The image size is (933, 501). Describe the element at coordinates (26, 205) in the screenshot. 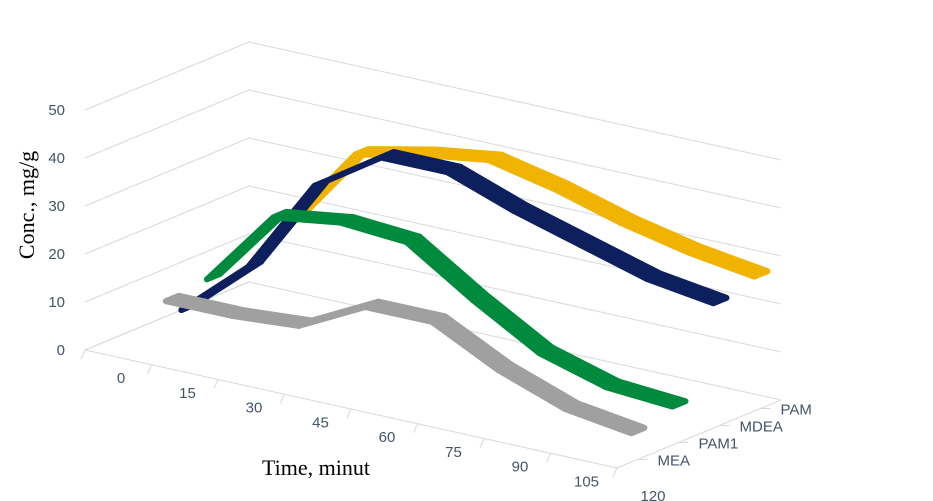

I see `y-axis-title: Conc., mg/g` at that location.